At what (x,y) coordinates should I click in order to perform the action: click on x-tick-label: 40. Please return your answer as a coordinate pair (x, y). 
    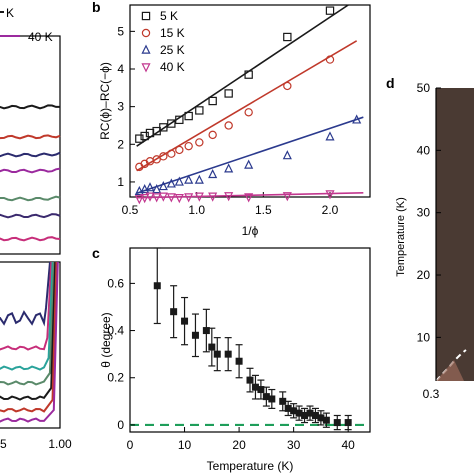
    Looking at the image, I should click on (349, 445).